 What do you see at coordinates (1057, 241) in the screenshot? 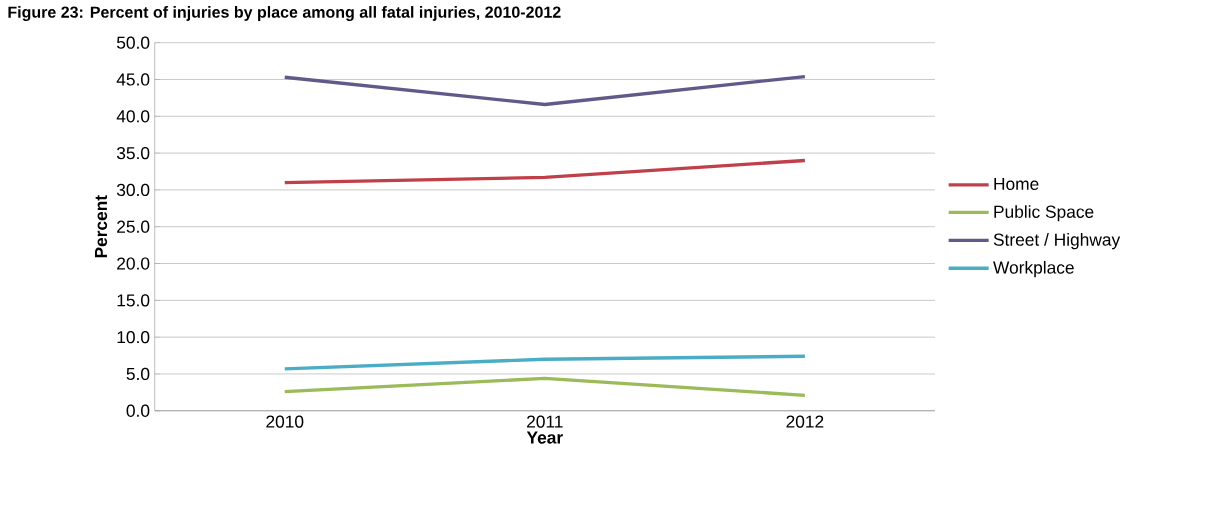
I see `legend-label: Street / Highway` at bounding box center [1057, 241].